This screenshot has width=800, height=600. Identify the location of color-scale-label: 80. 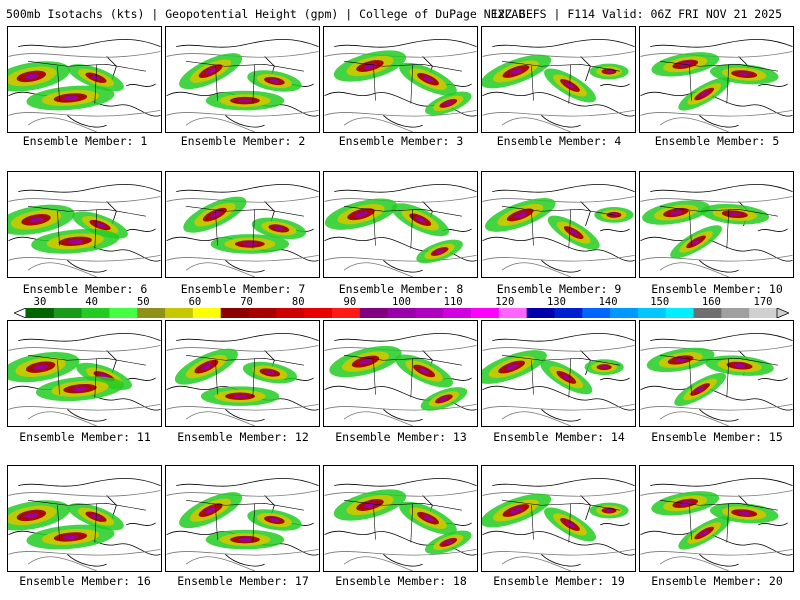
(298, 302).